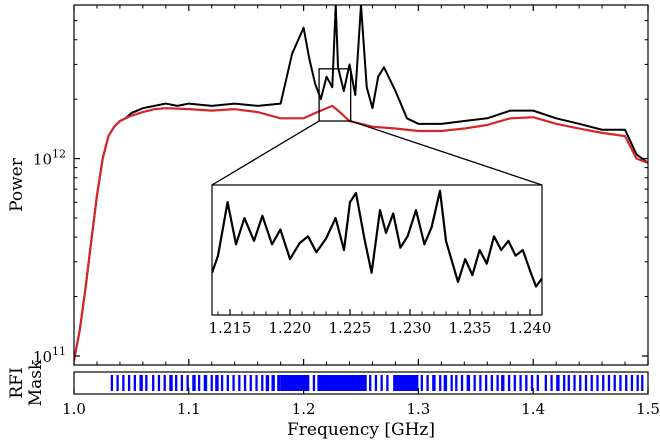 Image resolution: width=660 pixels, height=443 pixels. I want to click on y-tick-label: 1011, so click(49, 355).